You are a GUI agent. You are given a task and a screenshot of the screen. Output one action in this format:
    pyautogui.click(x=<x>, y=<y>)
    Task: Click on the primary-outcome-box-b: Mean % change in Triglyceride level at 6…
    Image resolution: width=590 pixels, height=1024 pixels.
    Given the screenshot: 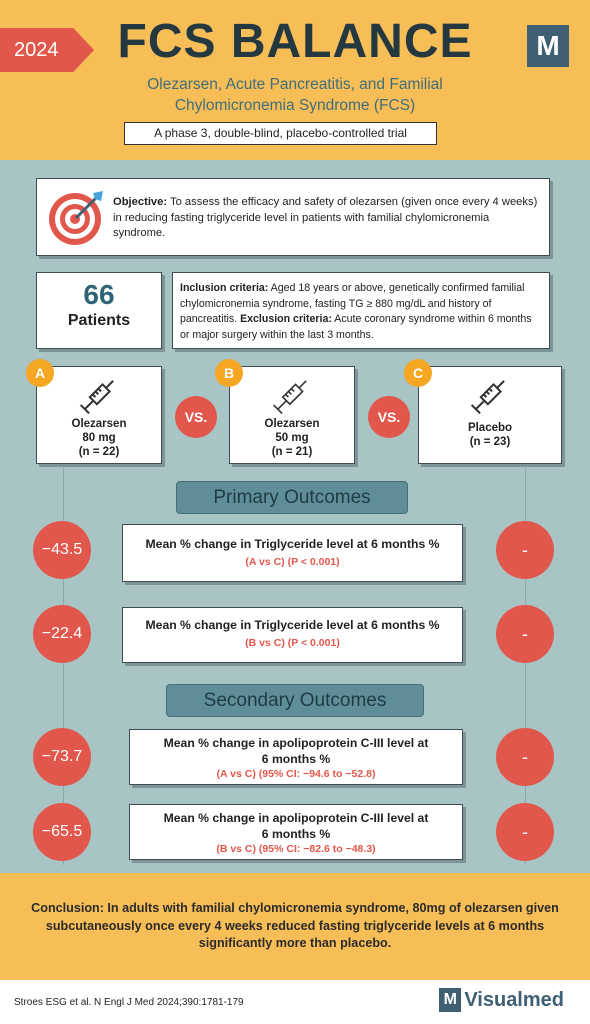 What is the action you would take?
    pyautogui.click(x=292, y=635)
    